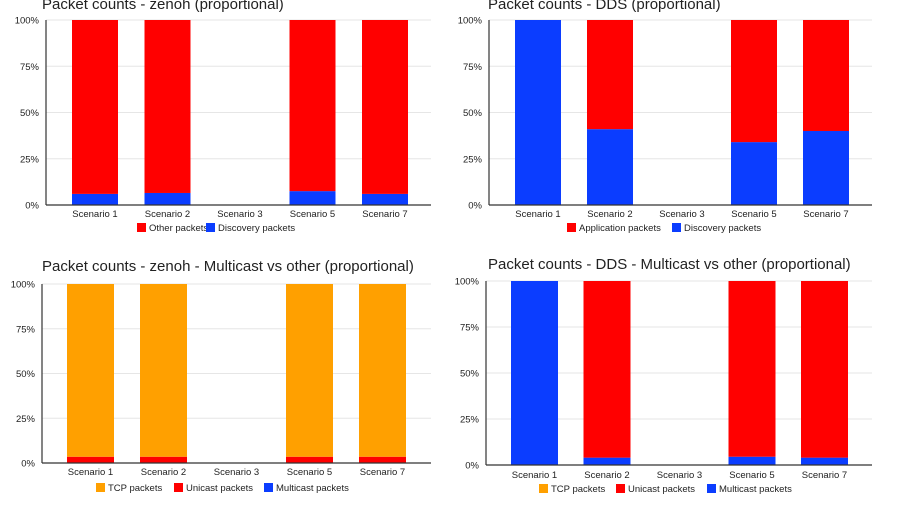 This screenshot has width=900, height=506. Describe the element at coordinates (620, 228) in the screenshot. I see `legend-label: Application packets` at that location.